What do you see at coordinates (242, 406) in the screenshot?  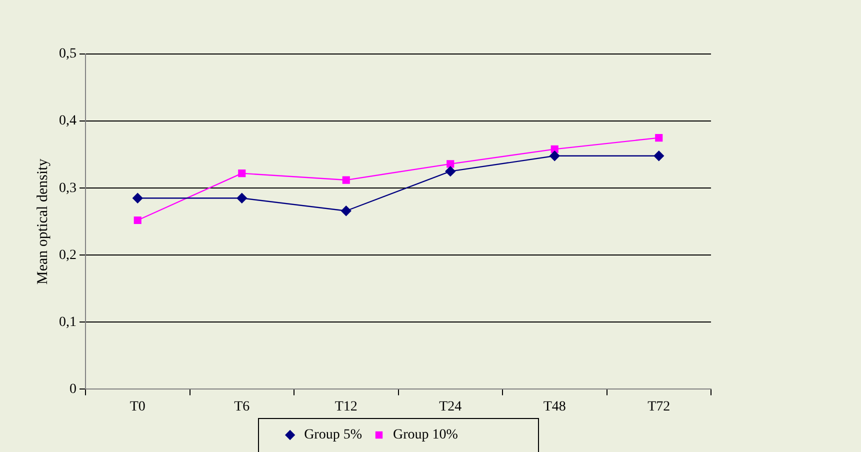 I see `x-tick-label: T6` at bounding box center [242, 406].